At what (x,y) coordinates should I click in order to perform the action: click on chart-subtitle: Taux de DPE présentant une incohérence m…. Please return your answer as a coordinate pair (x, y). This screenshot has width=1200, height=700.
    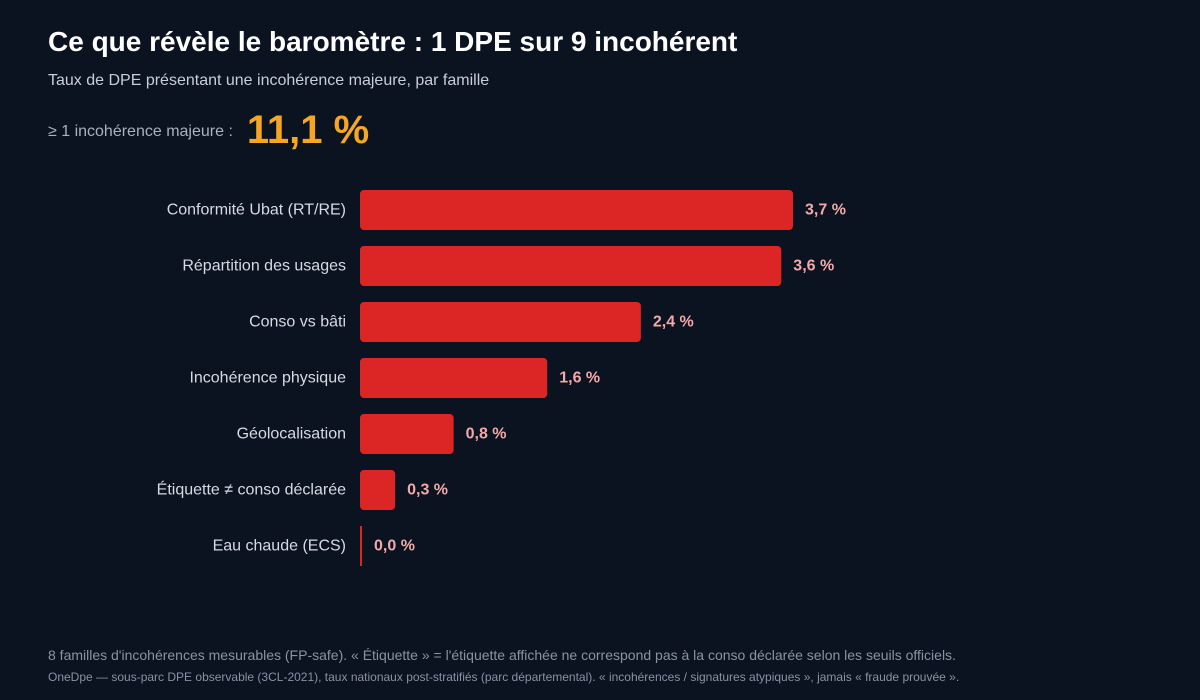
    Looking at the image, I should click on (269, 80).